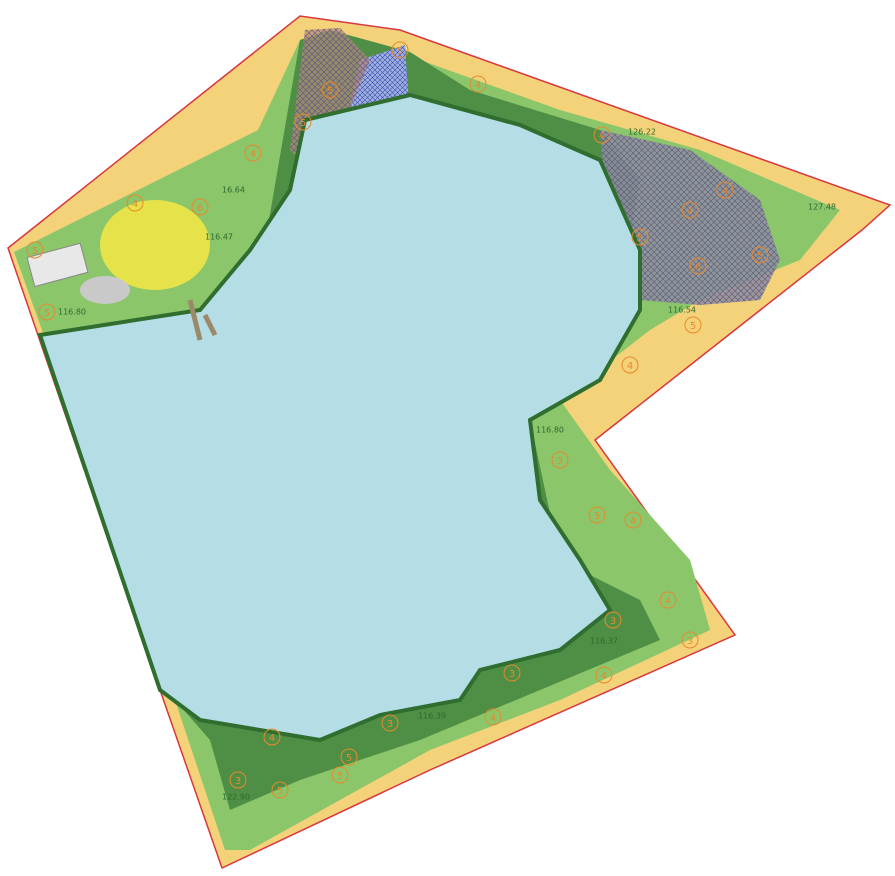  Describe the element at coordinates (822, 207) in the screenshot. I see `elevation-label: 127.48` at that location.